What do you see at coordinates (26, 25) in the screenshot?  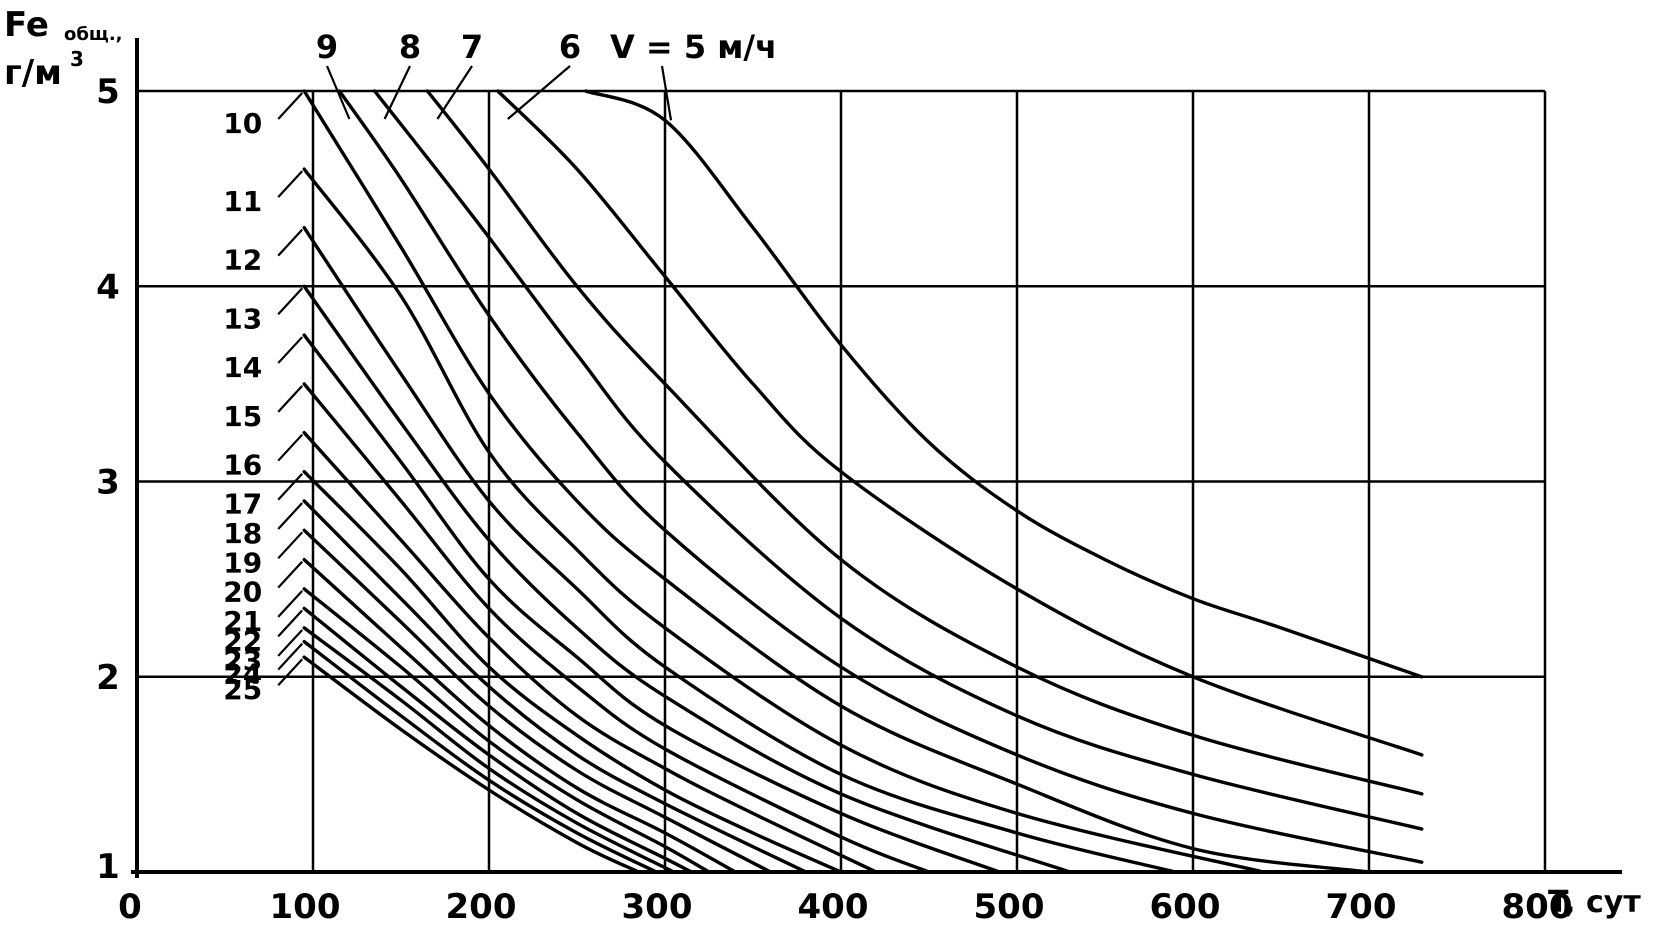 I see `y-axis-title: Fe` at bounding box center [26, 25].